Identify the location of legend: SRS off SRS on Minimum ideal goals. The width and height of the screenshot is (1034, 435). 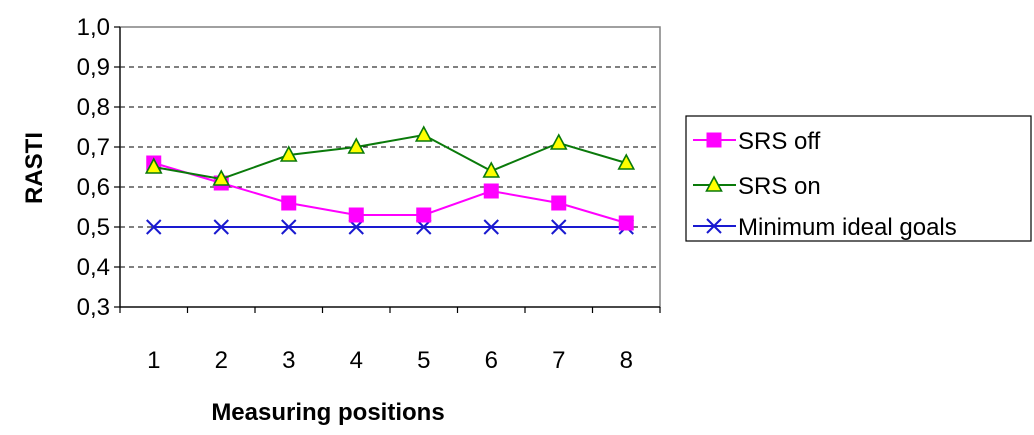
(825, 184).